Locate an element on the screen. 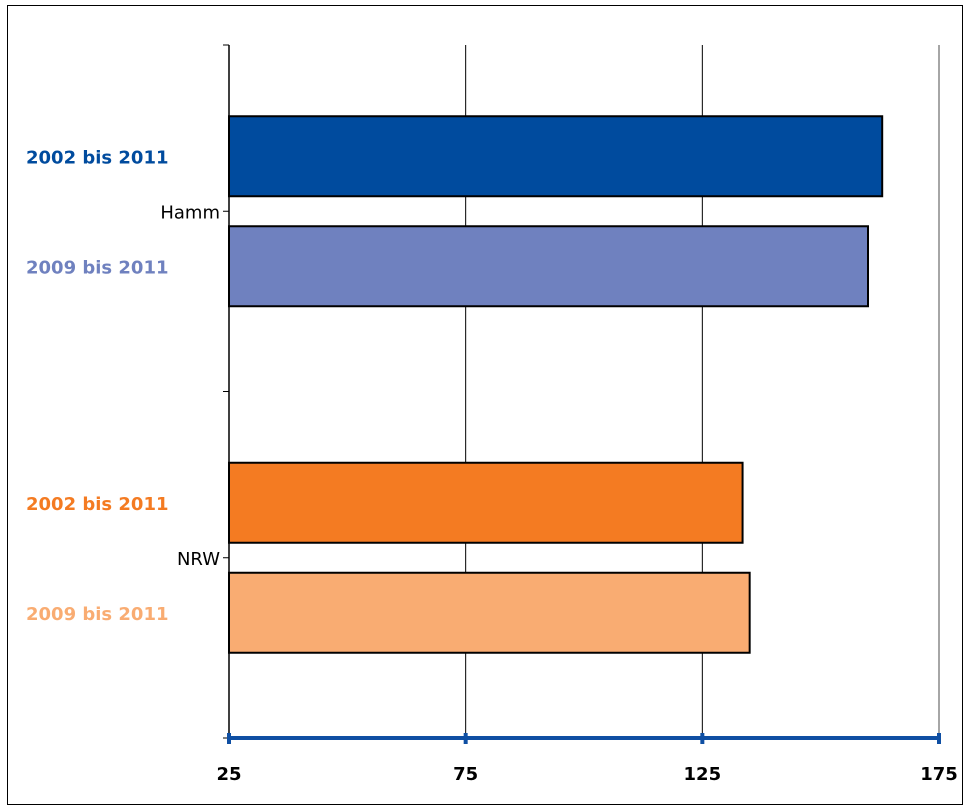 Image resolution: width=971 pixels, height=812 pixels. series-label-nrw-1: 2009 bis 2011 is located at coordinates (97, 614).